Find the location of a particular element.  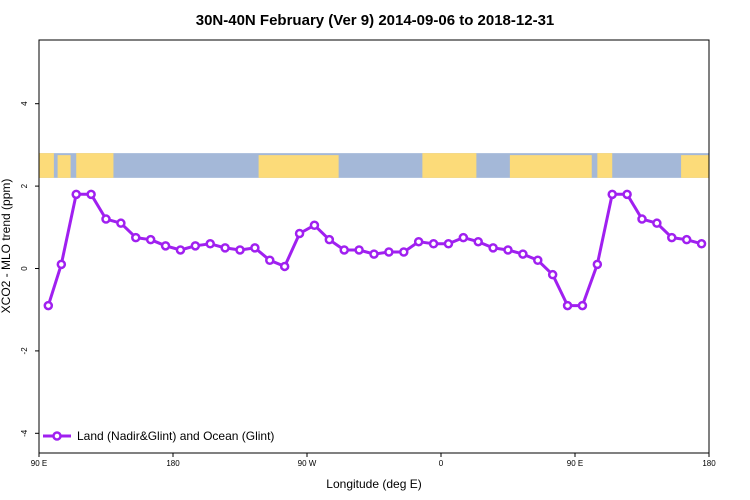

legend: Land (Nadir&Glint) and Ocean (Glint) is located at coordinates (158, 436).